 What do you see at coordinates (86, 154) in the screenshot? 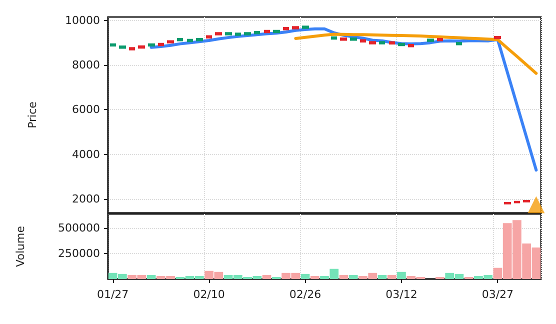
I see `y-tick-label: 4000` at bounding box center [86, 154].